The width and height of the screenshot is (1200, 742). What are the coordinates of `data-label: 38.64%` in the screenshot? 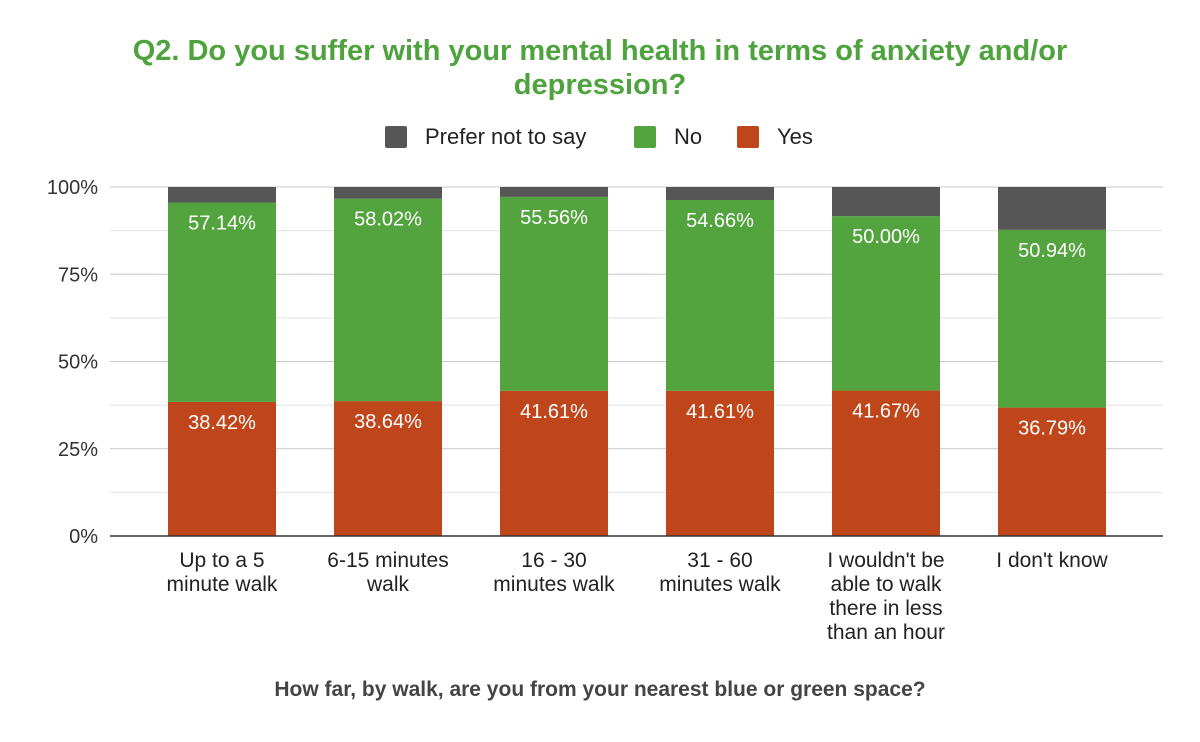 It's located at (388, 422).